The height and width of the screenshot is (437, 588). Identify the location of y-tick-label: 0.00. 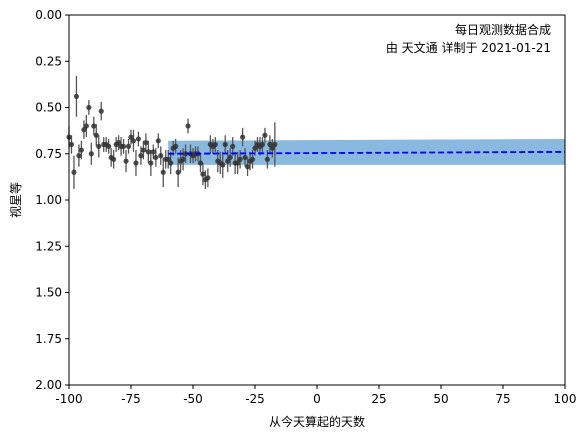
(48, 15).